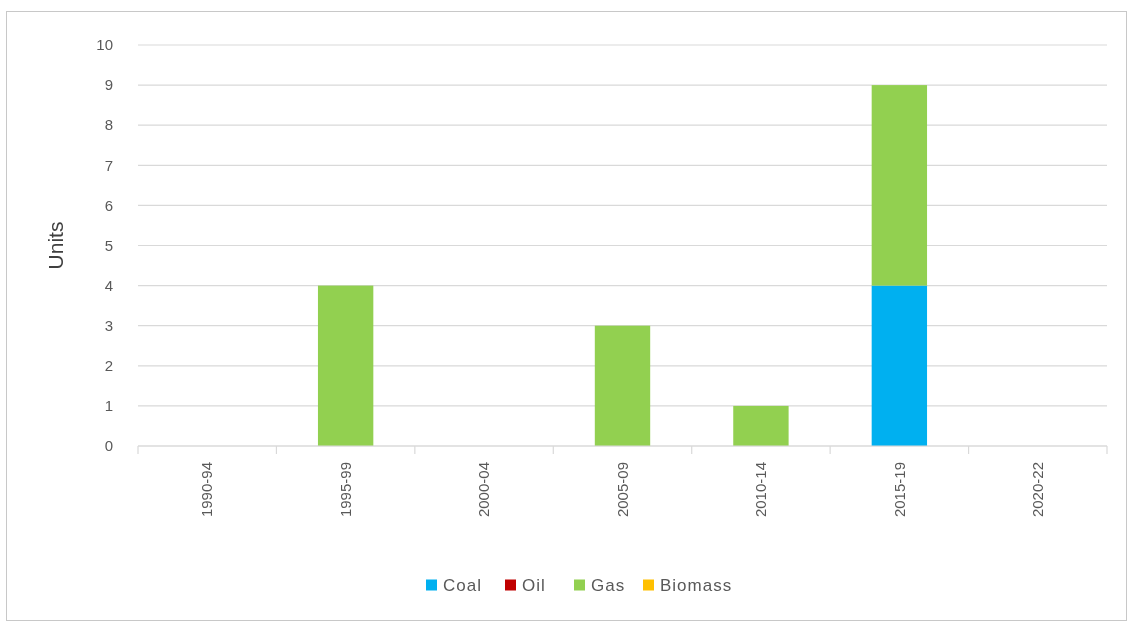 This screenshot has height=622, width=1128. What do you see at coordinates (534, 585) in the screenshot?
I see `legend-label: Oil` at bounding box center [534, 585].